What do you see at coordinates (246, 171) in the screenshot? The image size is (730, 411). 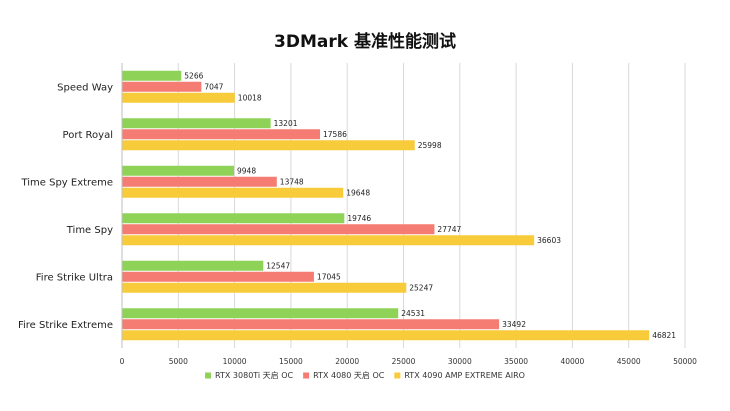 I see `data-label: 9948` at bounding box center [246, 171].